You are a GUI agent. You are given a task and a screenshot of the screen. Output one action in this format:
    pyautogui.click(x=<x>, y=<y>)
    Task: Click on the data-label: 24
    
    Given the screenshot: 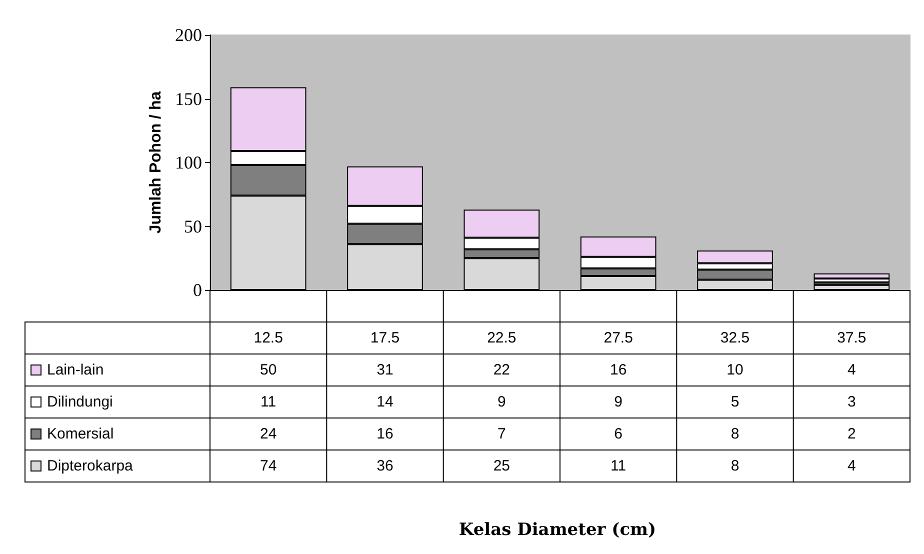 What is the action you would take?
    pyautogui.click(x=268, y=434)
    